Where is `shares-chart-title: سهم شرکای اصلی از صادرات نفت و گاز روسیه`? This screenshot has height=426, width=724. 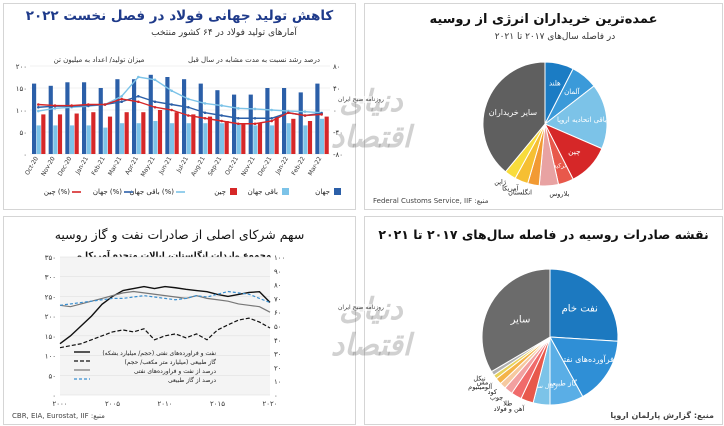
shares-chart-title: سهم شرکای اصلی از صادرات نفت و گاز روسیه is located at coordinates (179, 234).